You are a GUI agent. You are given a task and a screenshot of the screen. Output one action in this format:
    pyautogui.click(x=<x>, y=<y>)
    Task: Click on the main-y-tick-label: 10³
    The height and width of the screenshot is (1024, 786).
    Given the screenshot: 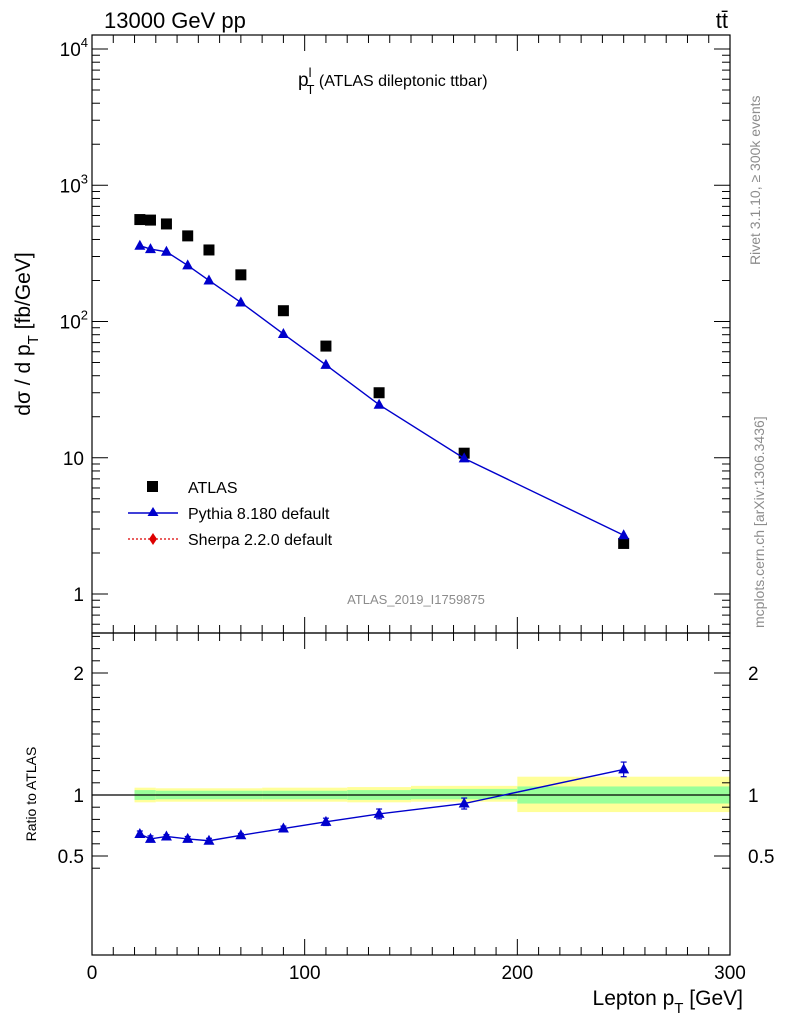 What is the action you would take?
    pyautogui.click(x=74, y=184)
    